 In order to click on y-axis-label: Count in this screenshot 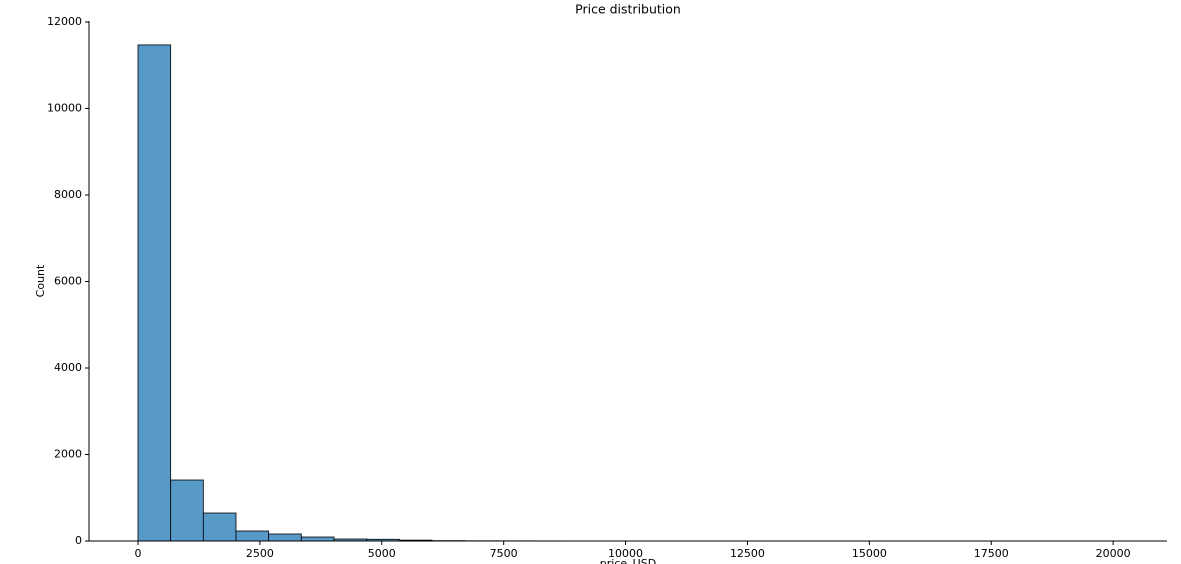, I will do `click(40, 280)`.